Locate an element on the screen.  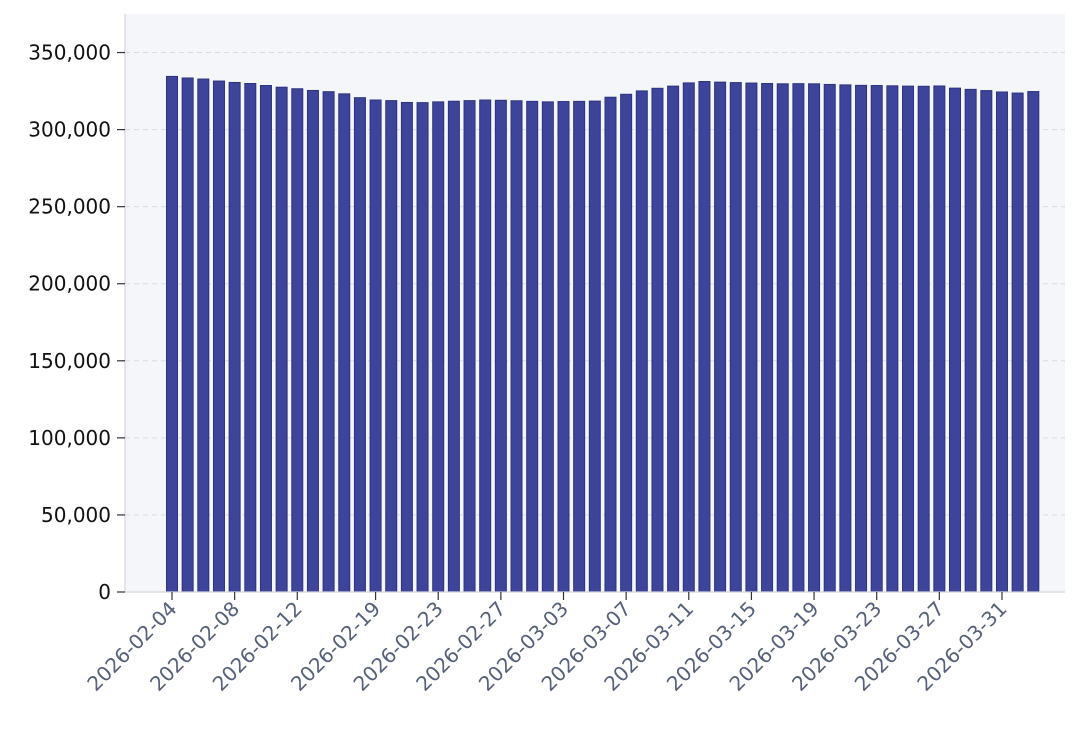
bar: 2026-02-27: 319,000 is located at coordinates (500, 346).